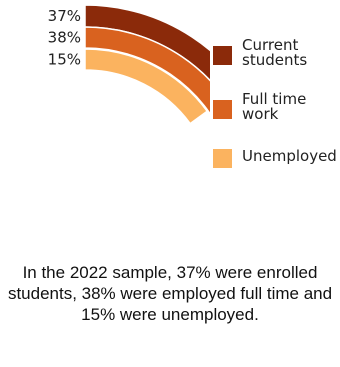 The height and width of the screenshot is (367, 340). I want to click on legend-item-current-students: Current students, so click(275, 53).